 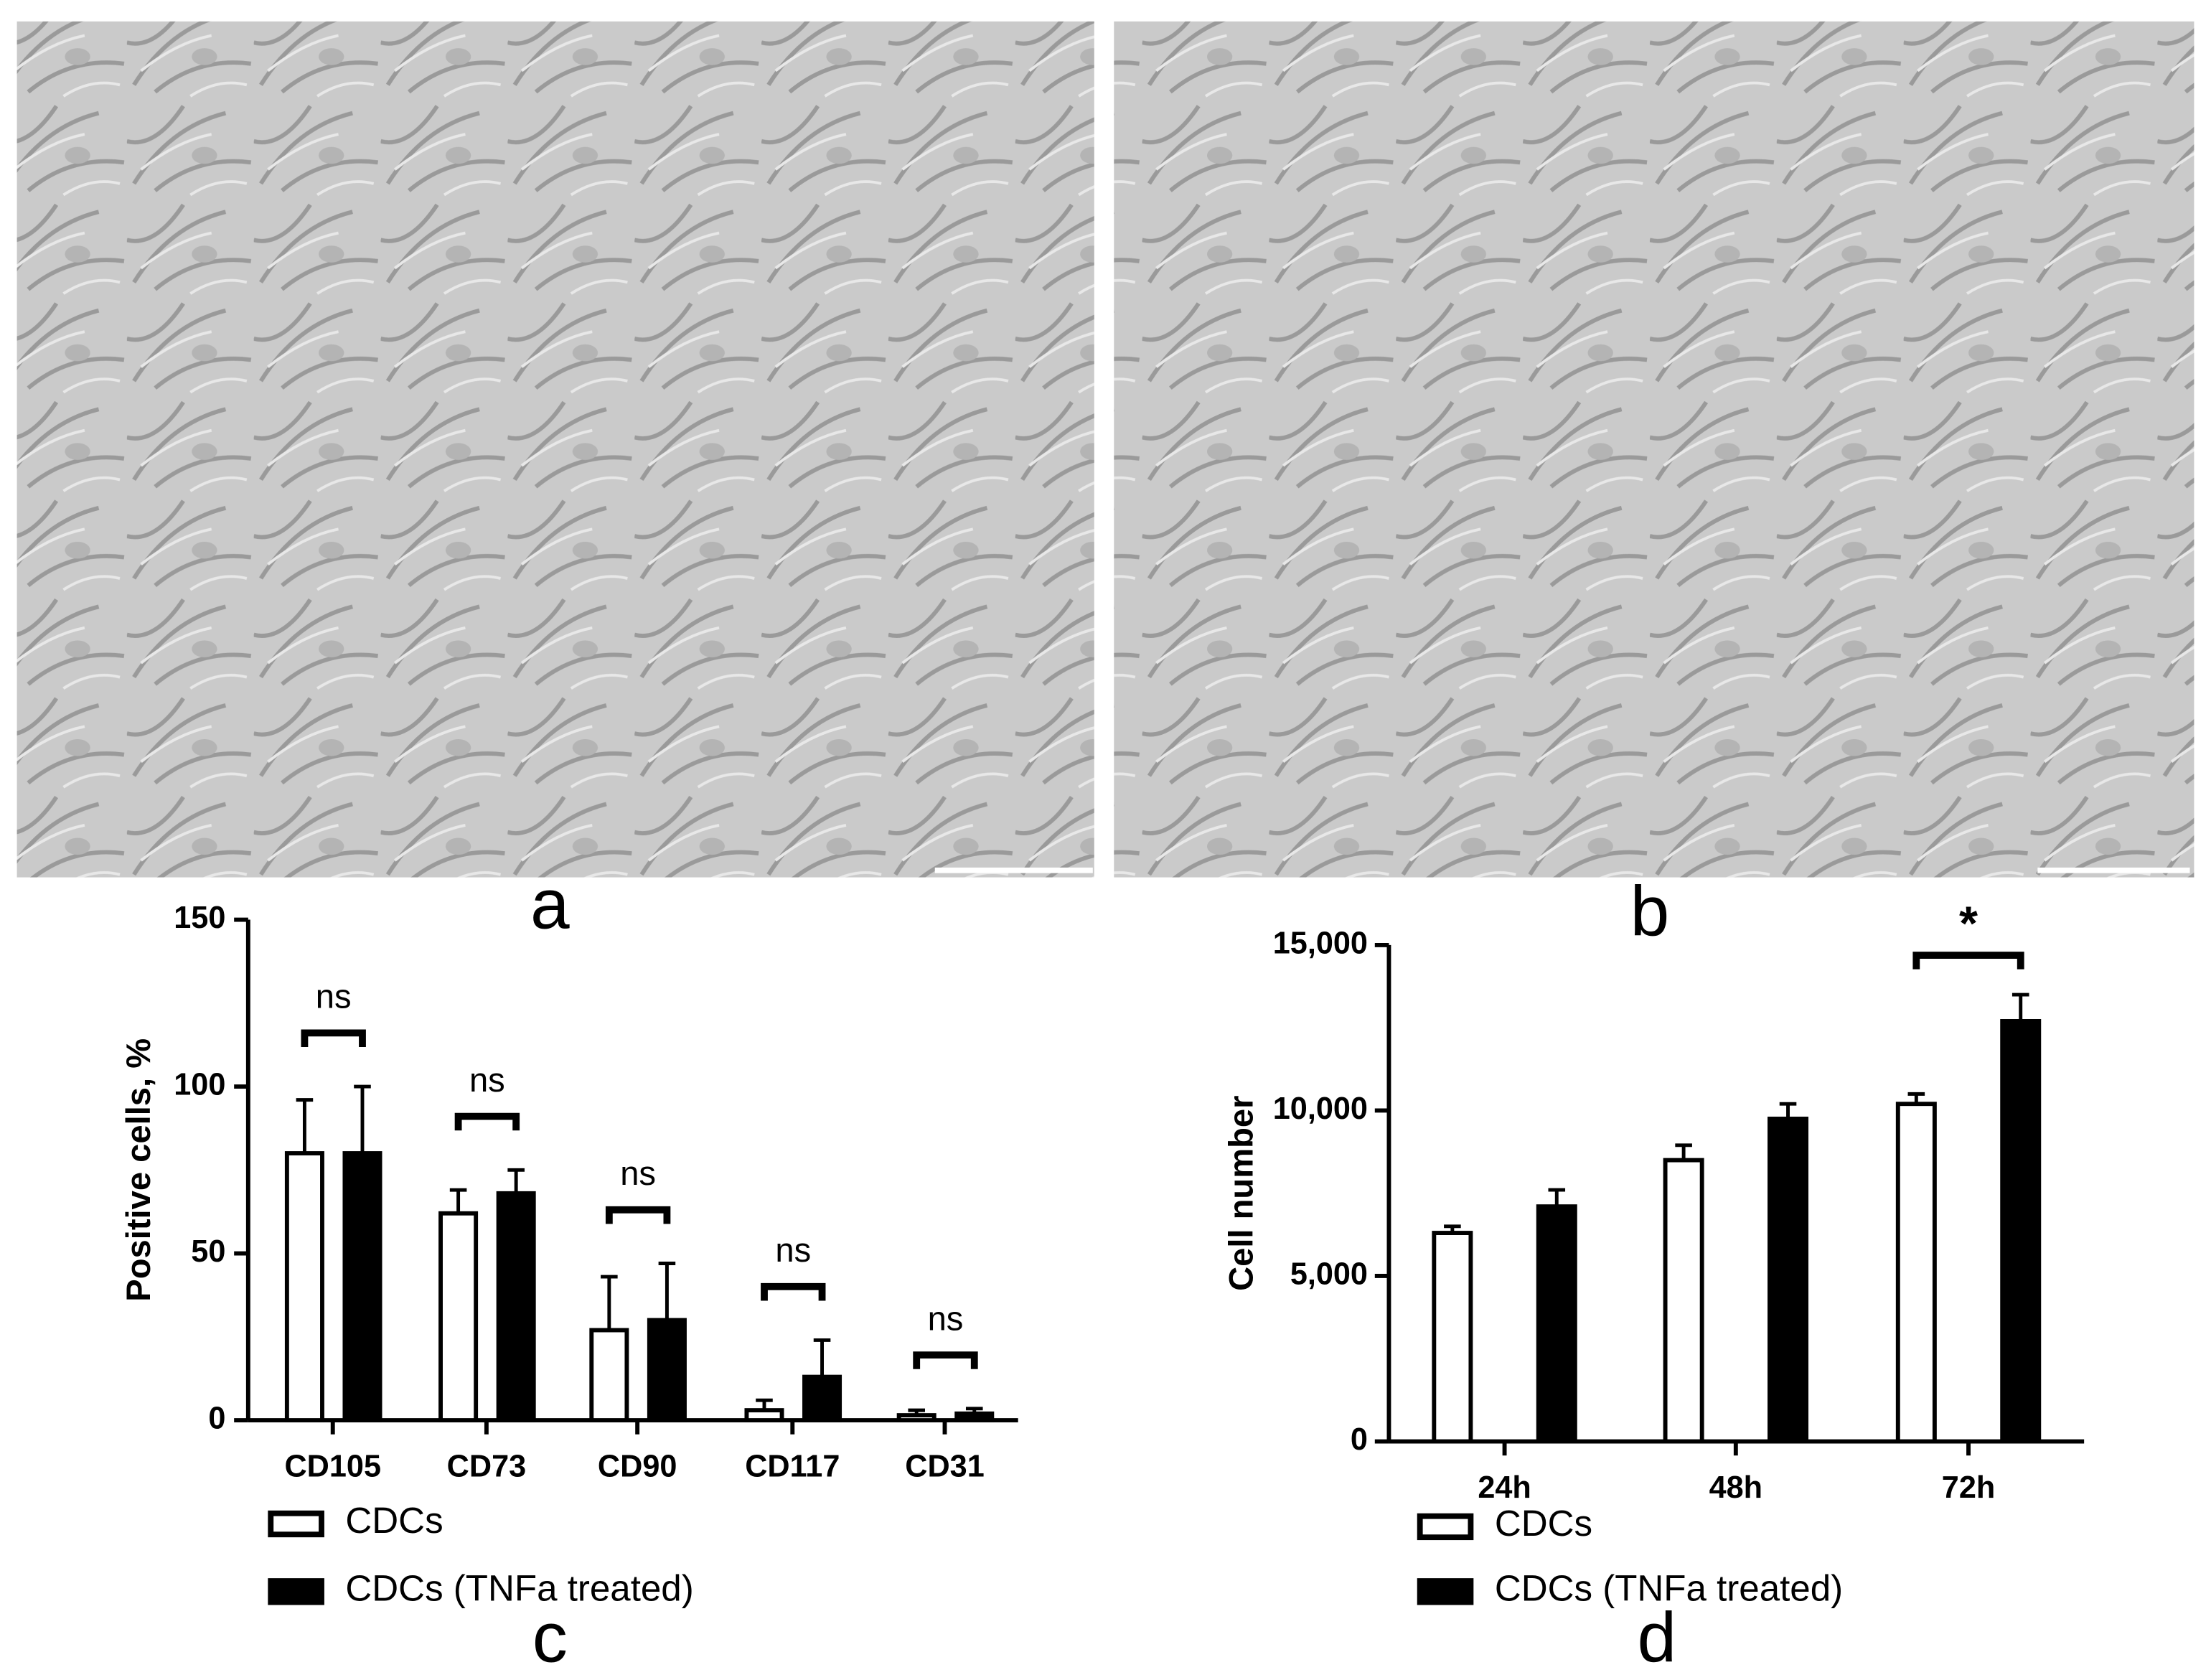 I want to click on y-axis-label: Cell number, so click(x=1241, y=1193).